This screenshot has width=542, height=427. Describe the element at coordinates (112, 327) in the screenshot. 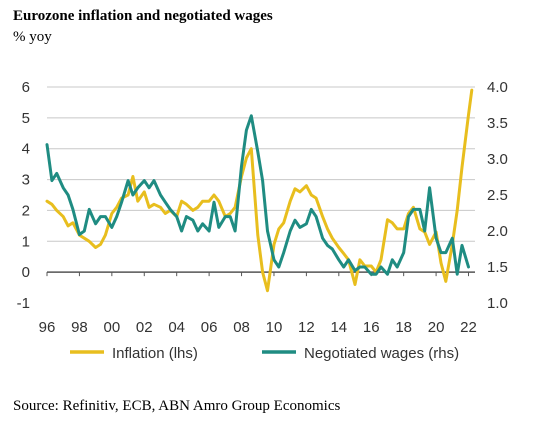

I see `x-tick-label: 00` at that location.